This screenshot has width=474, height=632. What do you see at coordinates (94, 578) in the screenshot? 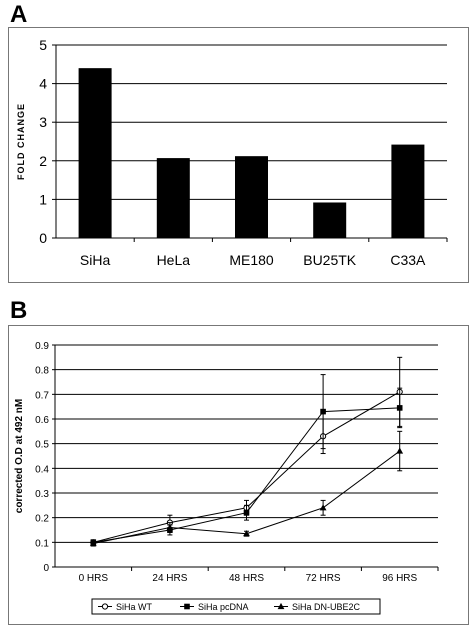
I see `b-xtick-label: 0 HRS` at bounding box center [94, 578].